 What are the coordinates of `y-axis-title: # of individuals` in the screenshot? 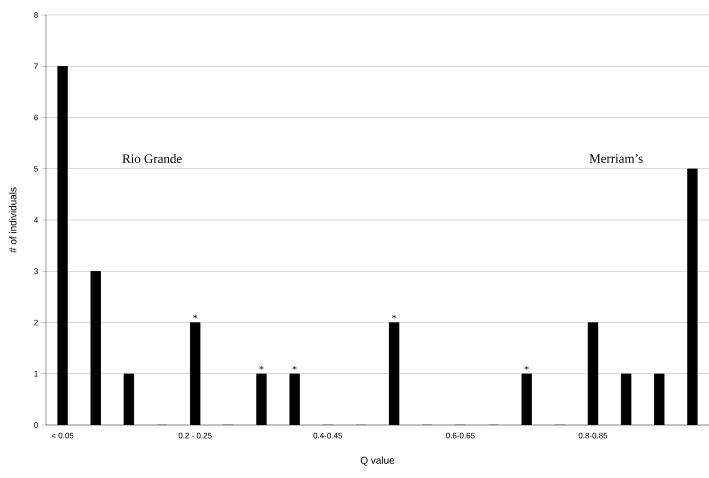 It's located at (12, 220).